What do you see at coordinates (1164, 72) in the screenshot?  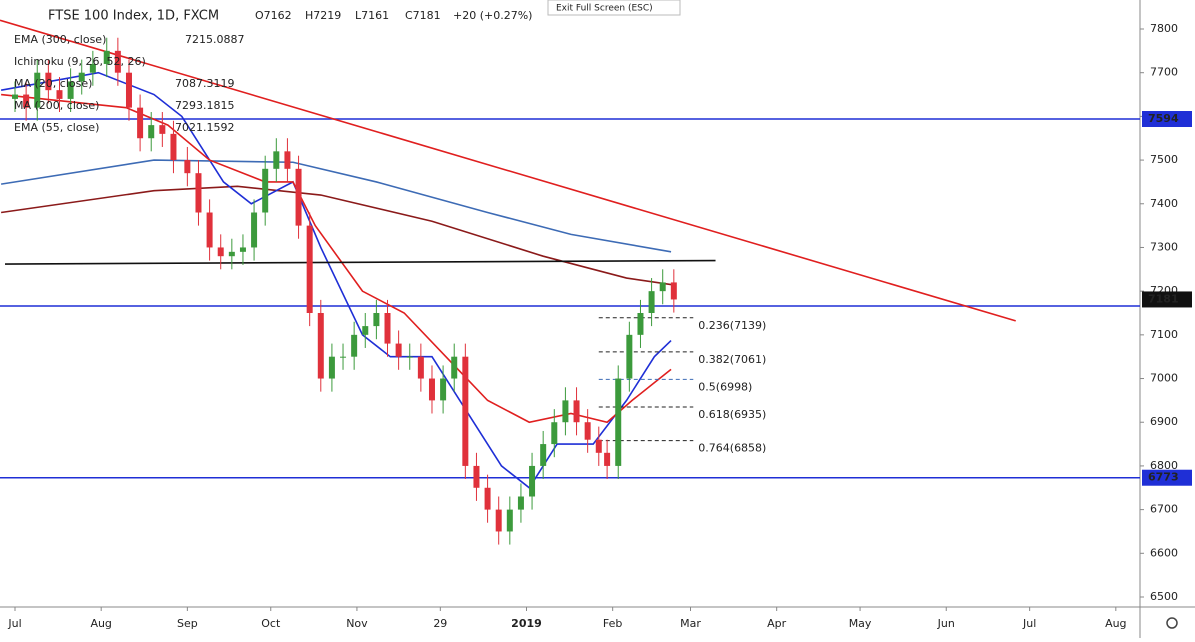 I see `y-tick-label: 7700` at bounding box center [1164, 72].